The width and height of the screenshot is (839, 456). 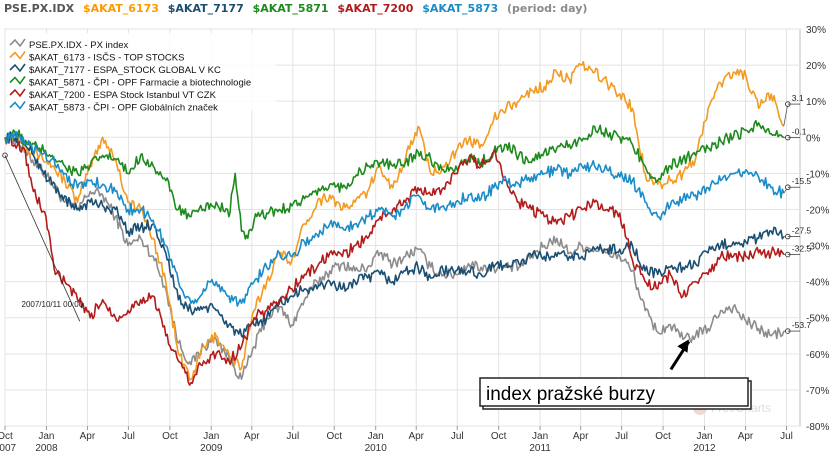 I want to click on end-label-value: -27.5, so click(x=802, y=231).